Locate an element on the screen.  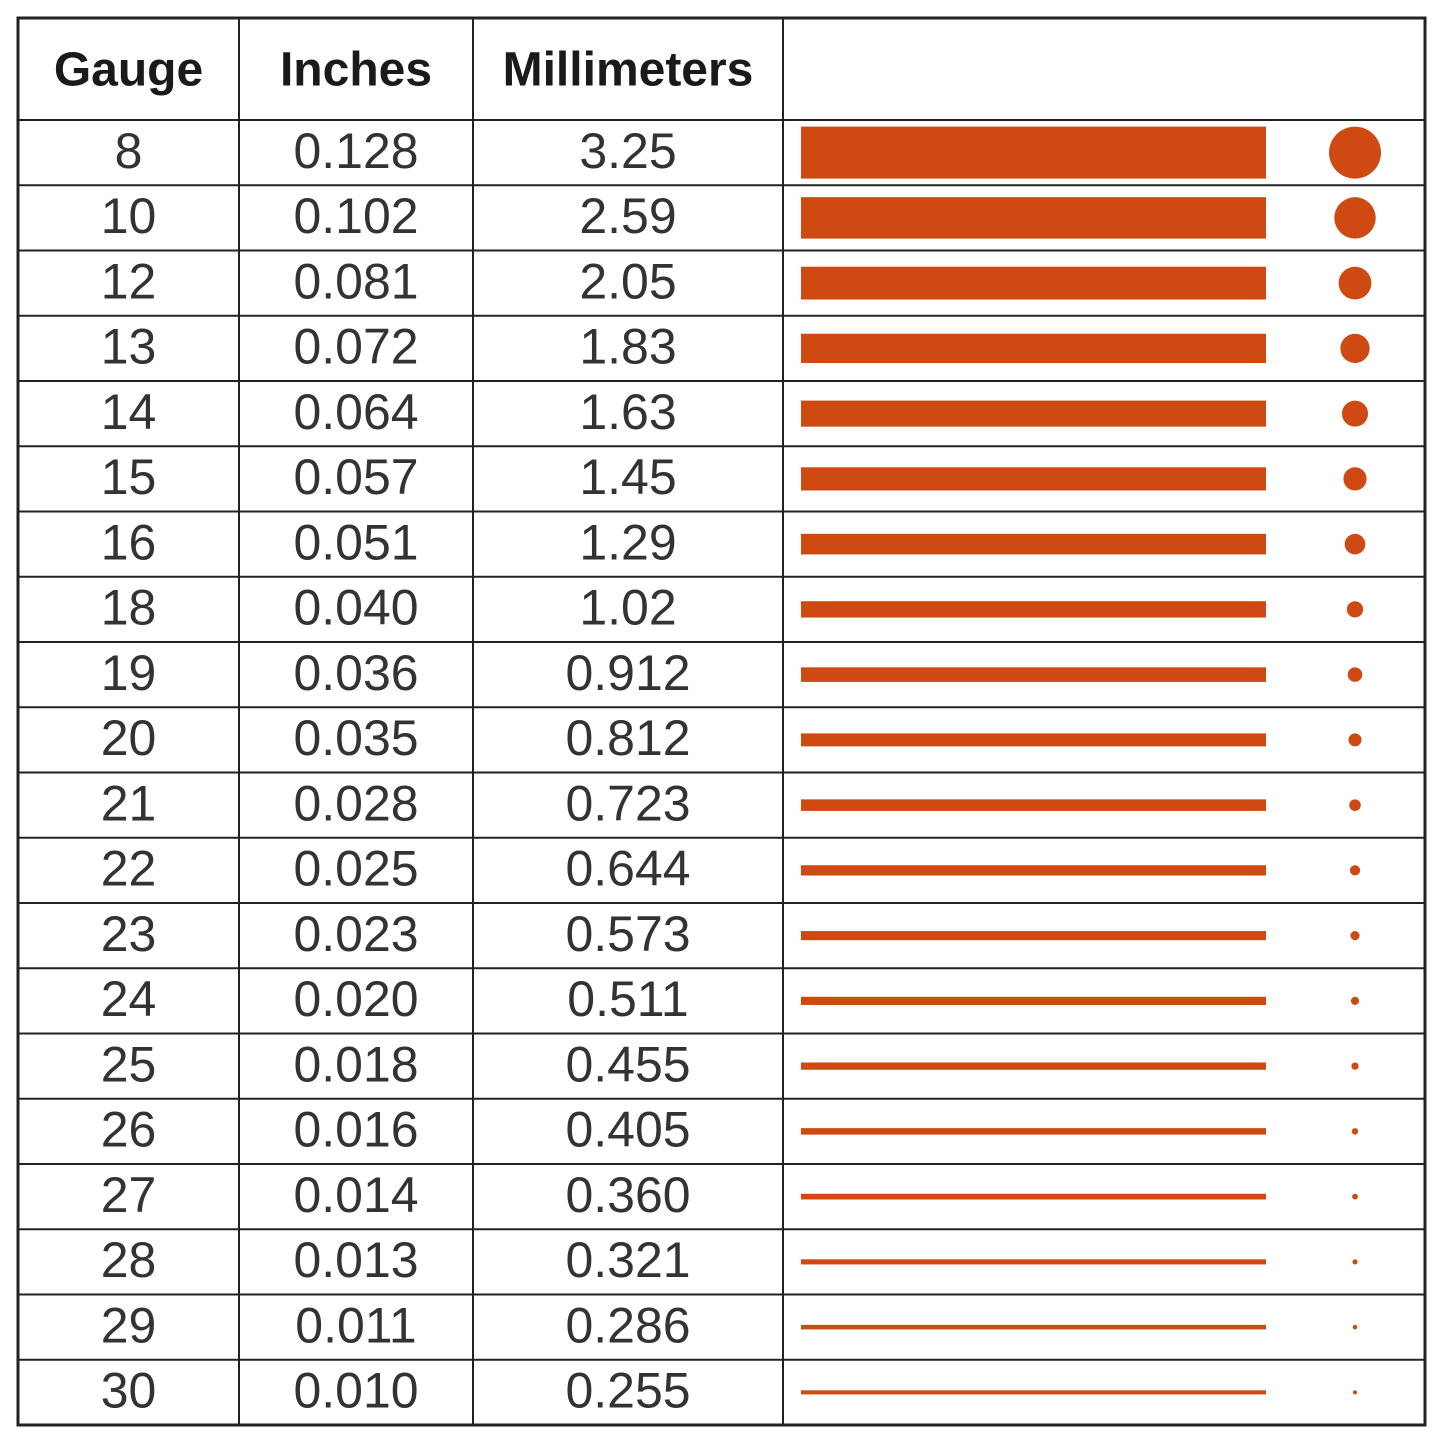
table-cell: 0.035 is located at coordinates (355, 738).